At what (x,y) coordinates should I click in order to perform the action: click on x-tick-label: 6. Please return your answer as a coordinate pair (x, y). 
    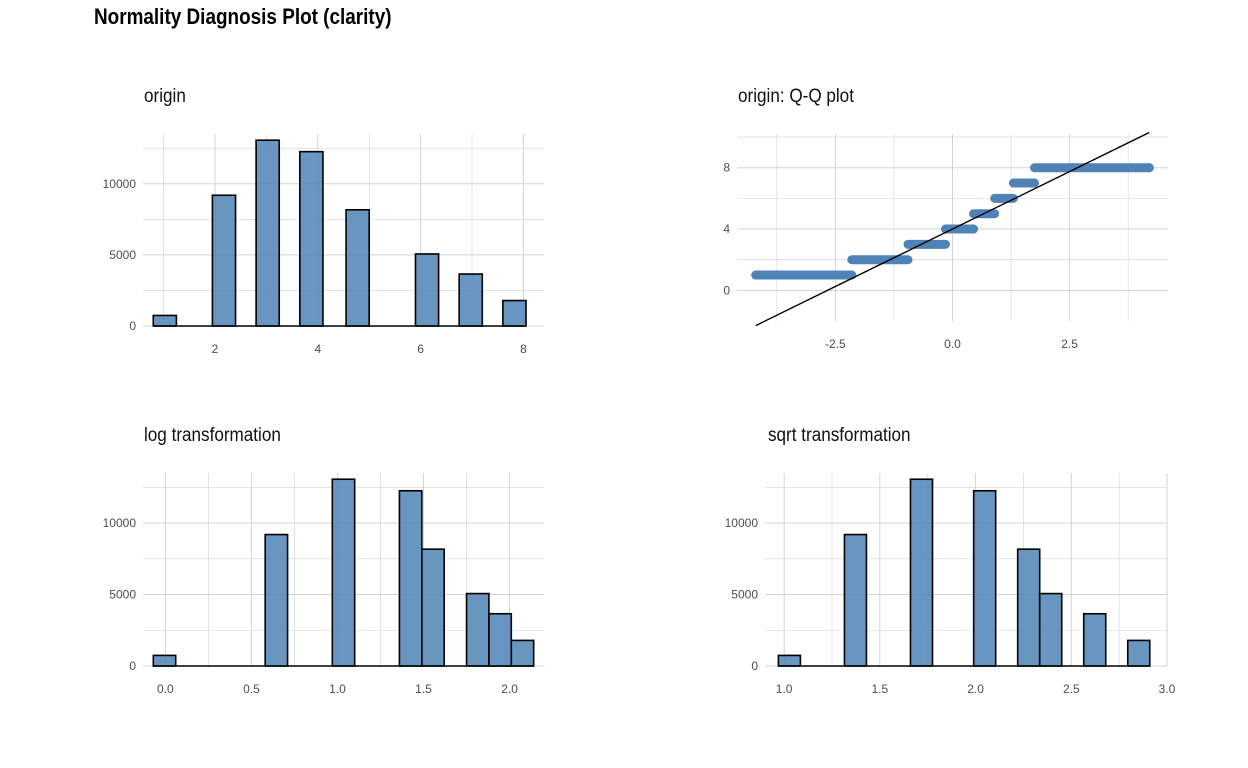
    Looking at the image, I should click on (420, 349).